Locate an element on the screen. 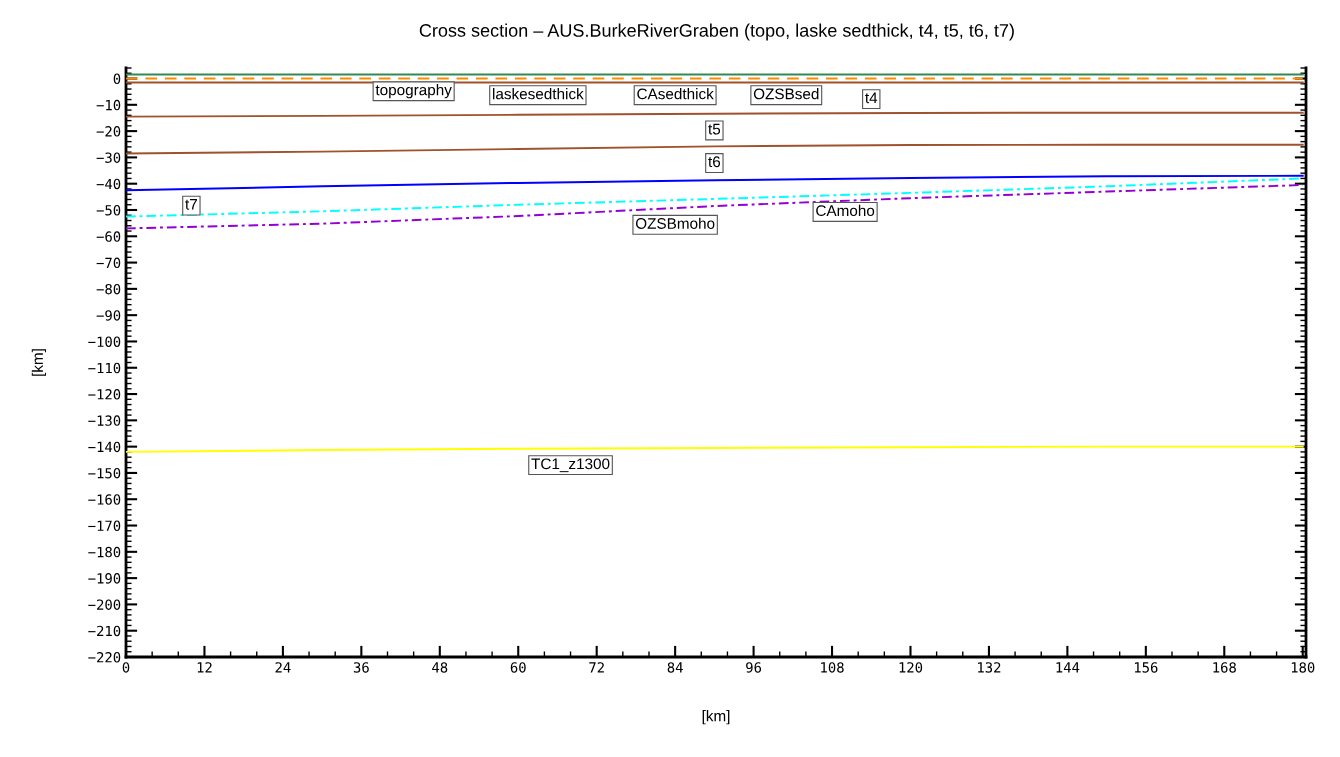 Image resolution: width=1340 pixels, height=757 pixels. y-tick-label: −20 is located at coordinates (108, 131).